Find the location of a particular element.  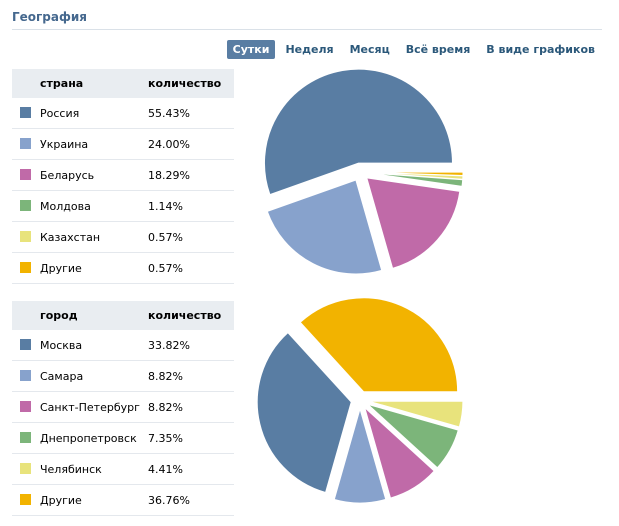

tab-day: Сутки is located at coordinates (251, 49).